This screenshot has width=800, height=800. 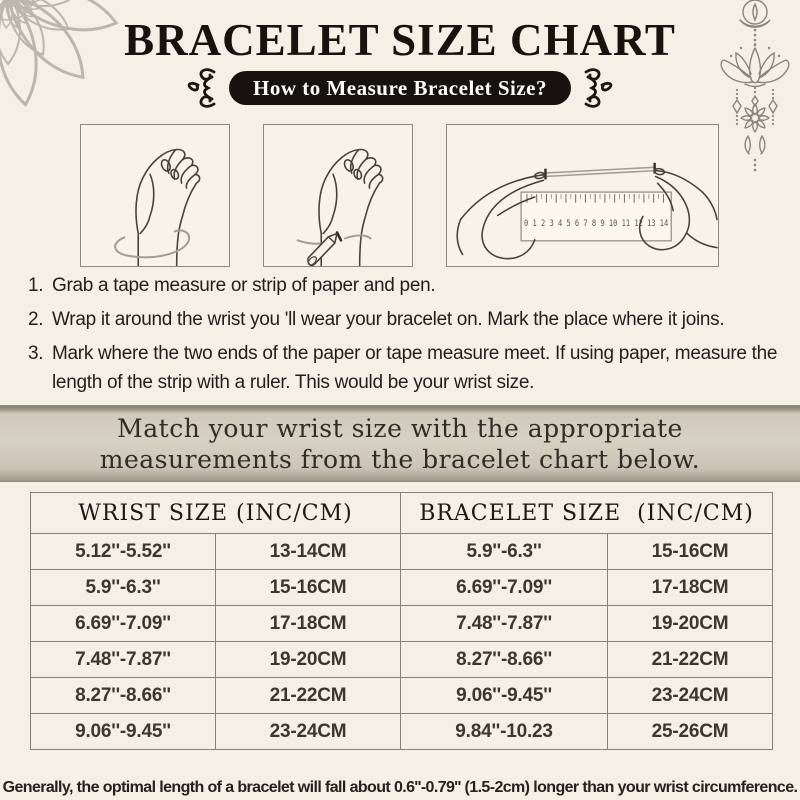 What do you see at coordinates (338, 195) in the screenshot?
I see `mark-wrist-illustration` at bounding box center [338, 195].